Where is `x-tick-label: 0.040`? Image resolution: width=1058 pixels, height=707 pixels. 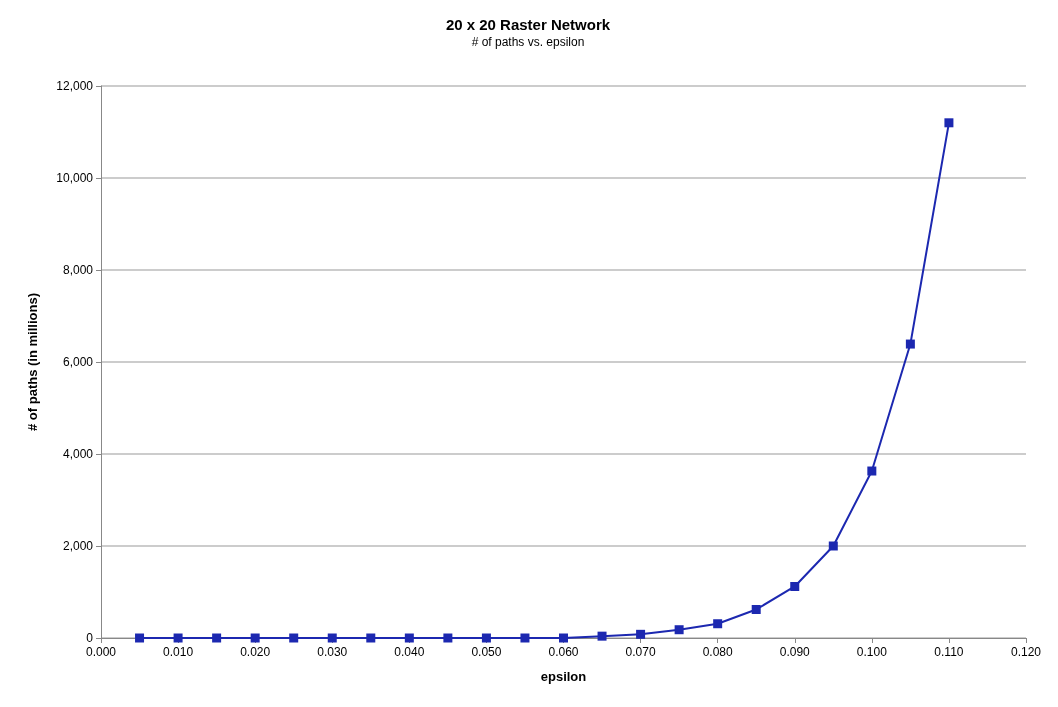
x-tick-label: 0.040 is located at coordinates (409, 652).